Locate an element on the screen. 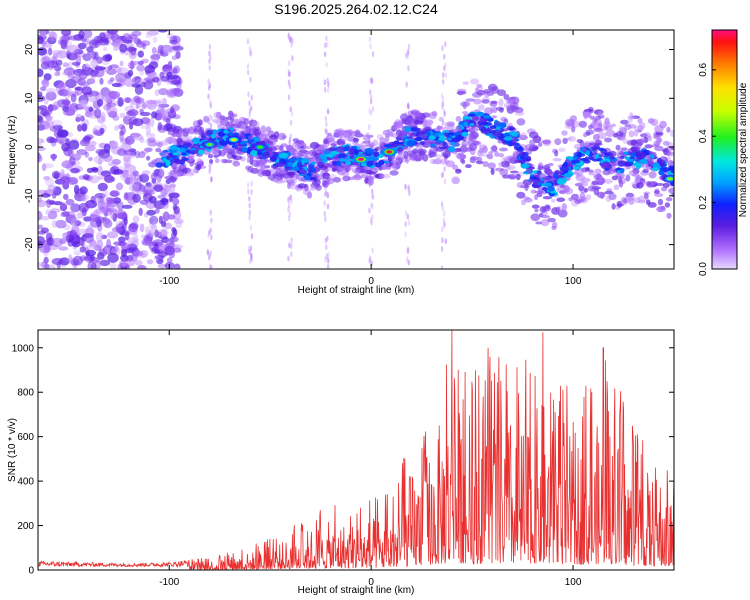 Image resolution: width=750 pixels, height=600 pixels. y-tick-label: -10 is located at coordinates (29, 195).